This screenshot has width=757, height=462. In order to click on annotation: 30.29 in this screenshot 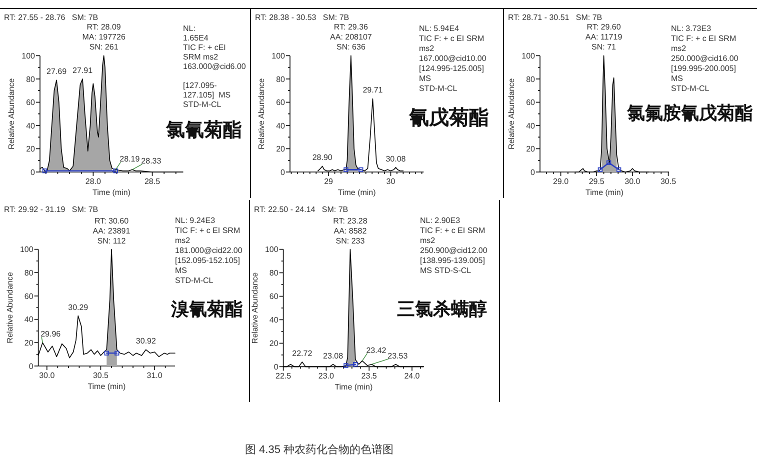, I will do `click(78, 307)`.